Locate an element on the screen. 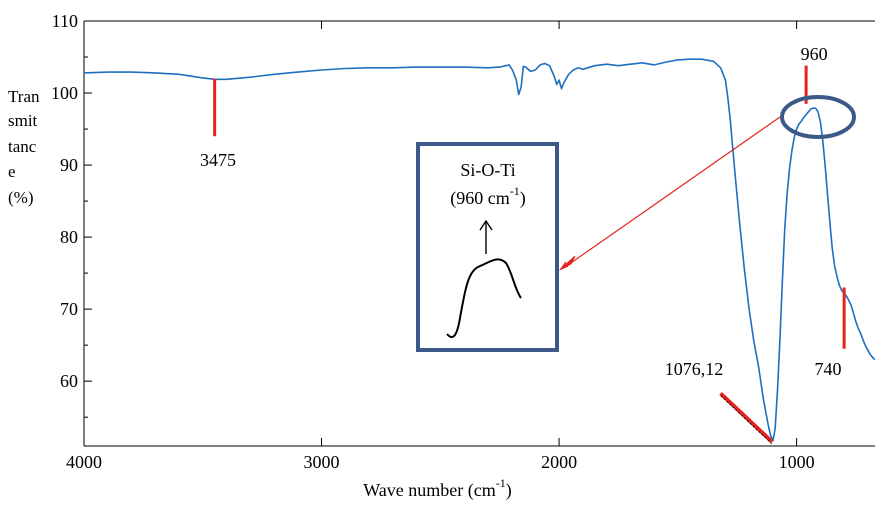 This screenshot has width=875, height=512. x-tick-label-2000: 2000 is located at coordinates (559, 462).